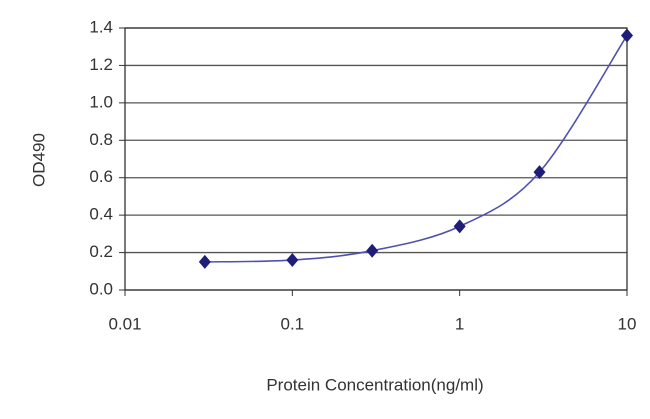 This screenshot has height=419, width=650. What do you see at coordinates (101, 101) in the screenshot?
I see `y-tick-label: 1.0` at bounding box center [101, 101].